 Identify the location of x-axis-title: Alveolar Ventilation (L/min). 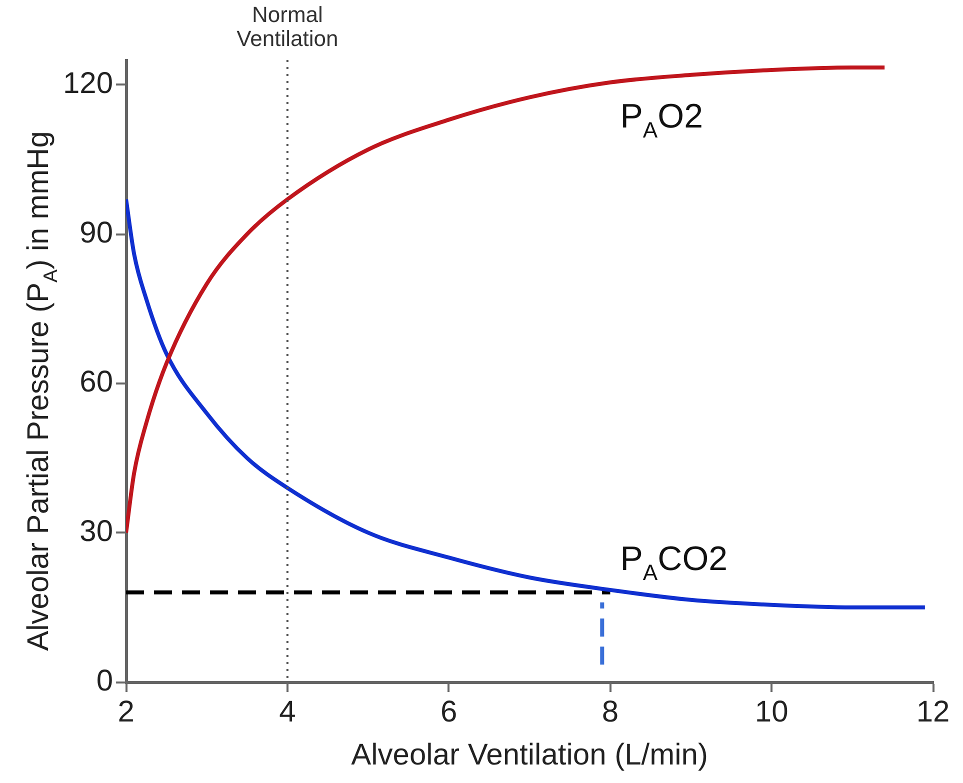
(529, 755).